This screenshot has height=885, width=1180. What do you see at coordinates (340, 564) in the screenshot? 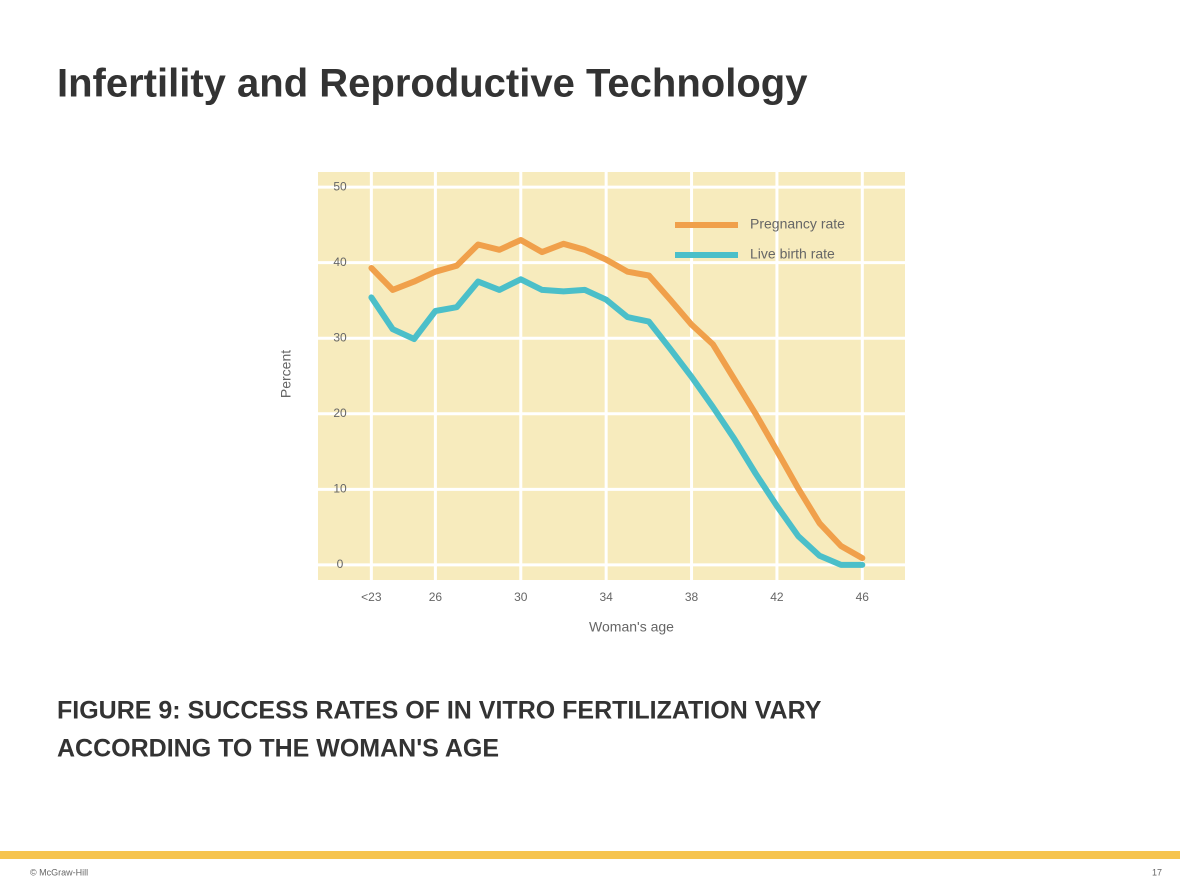
I see `y-tick-label: 0` at bounding box center [340, 564].